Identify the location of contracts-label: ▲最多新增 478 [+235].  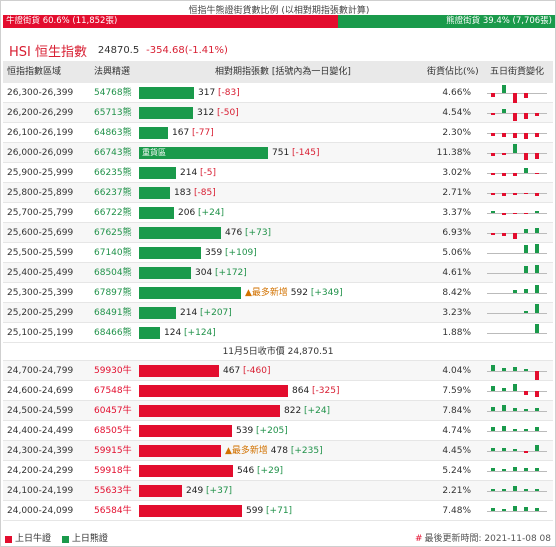
(274, 451).